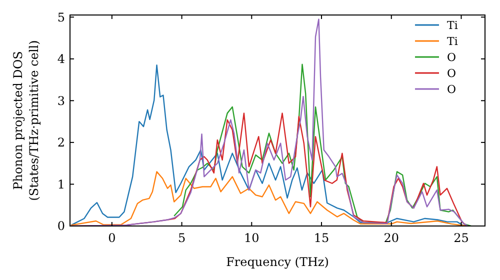  I want to click on y-tick-label: 3, so click(61, 101).